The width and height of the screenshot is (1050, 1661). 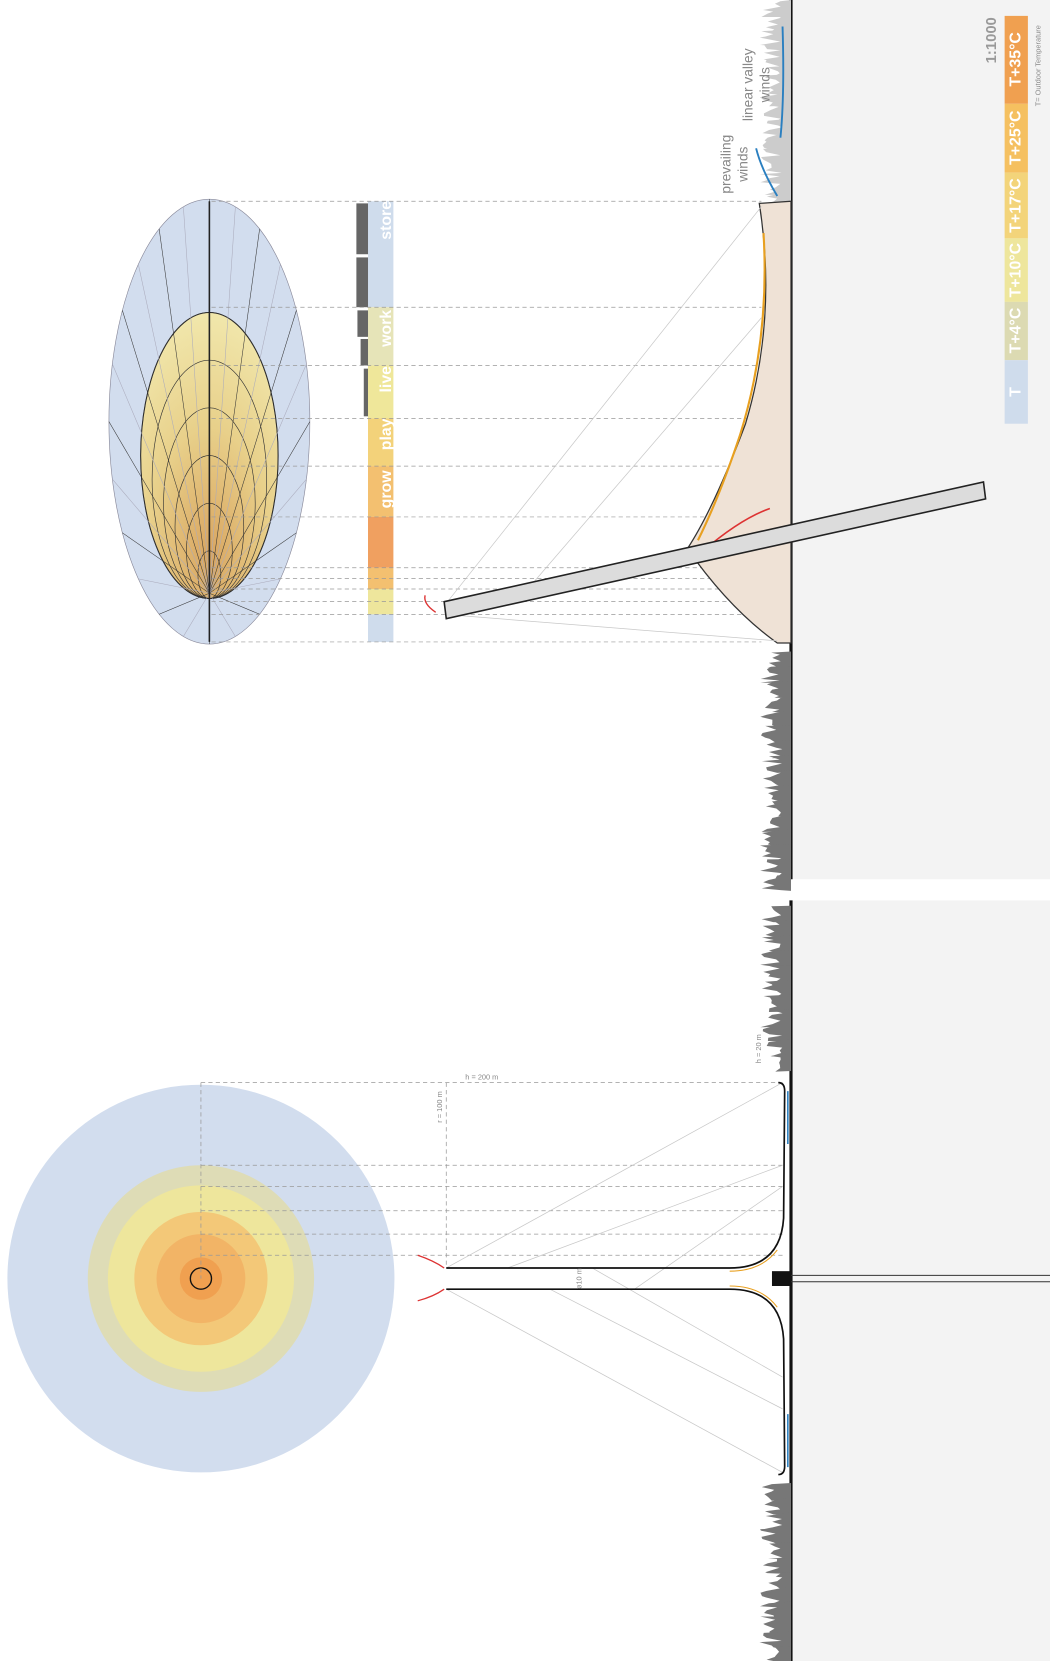 I want to click on exhaust, so click(x=431, y=1278).